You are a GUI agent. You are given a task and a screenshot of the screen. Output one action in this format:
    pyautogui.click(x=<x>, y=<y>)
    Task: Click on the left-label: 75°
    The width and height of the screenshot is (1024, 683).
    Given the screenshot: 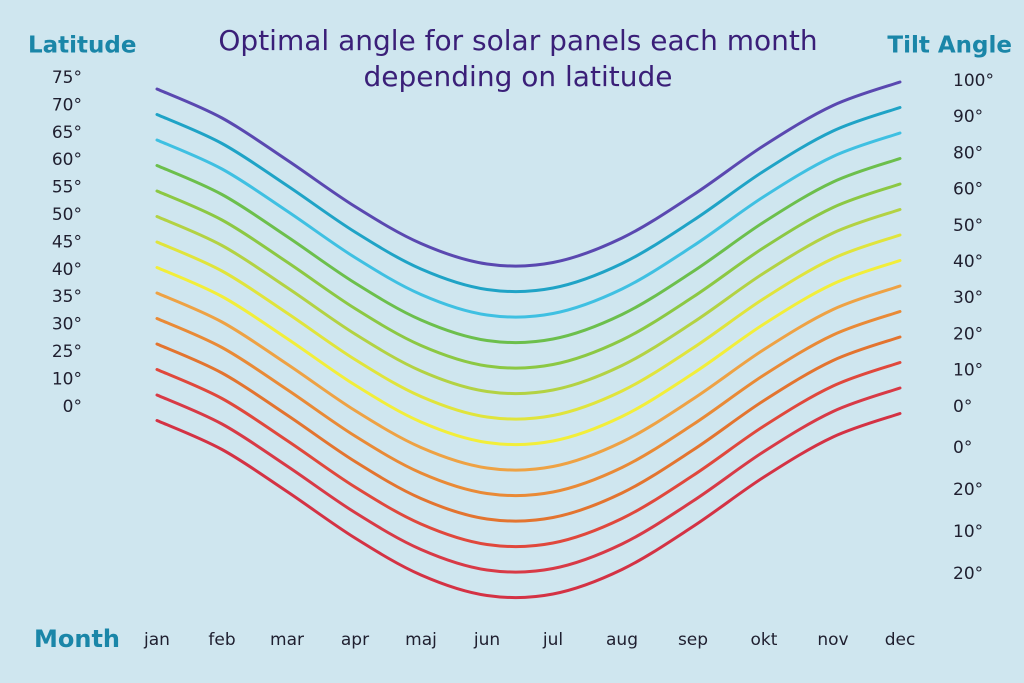 What is the action you would take?
    pyautogui.click(x=67, y=78)
    